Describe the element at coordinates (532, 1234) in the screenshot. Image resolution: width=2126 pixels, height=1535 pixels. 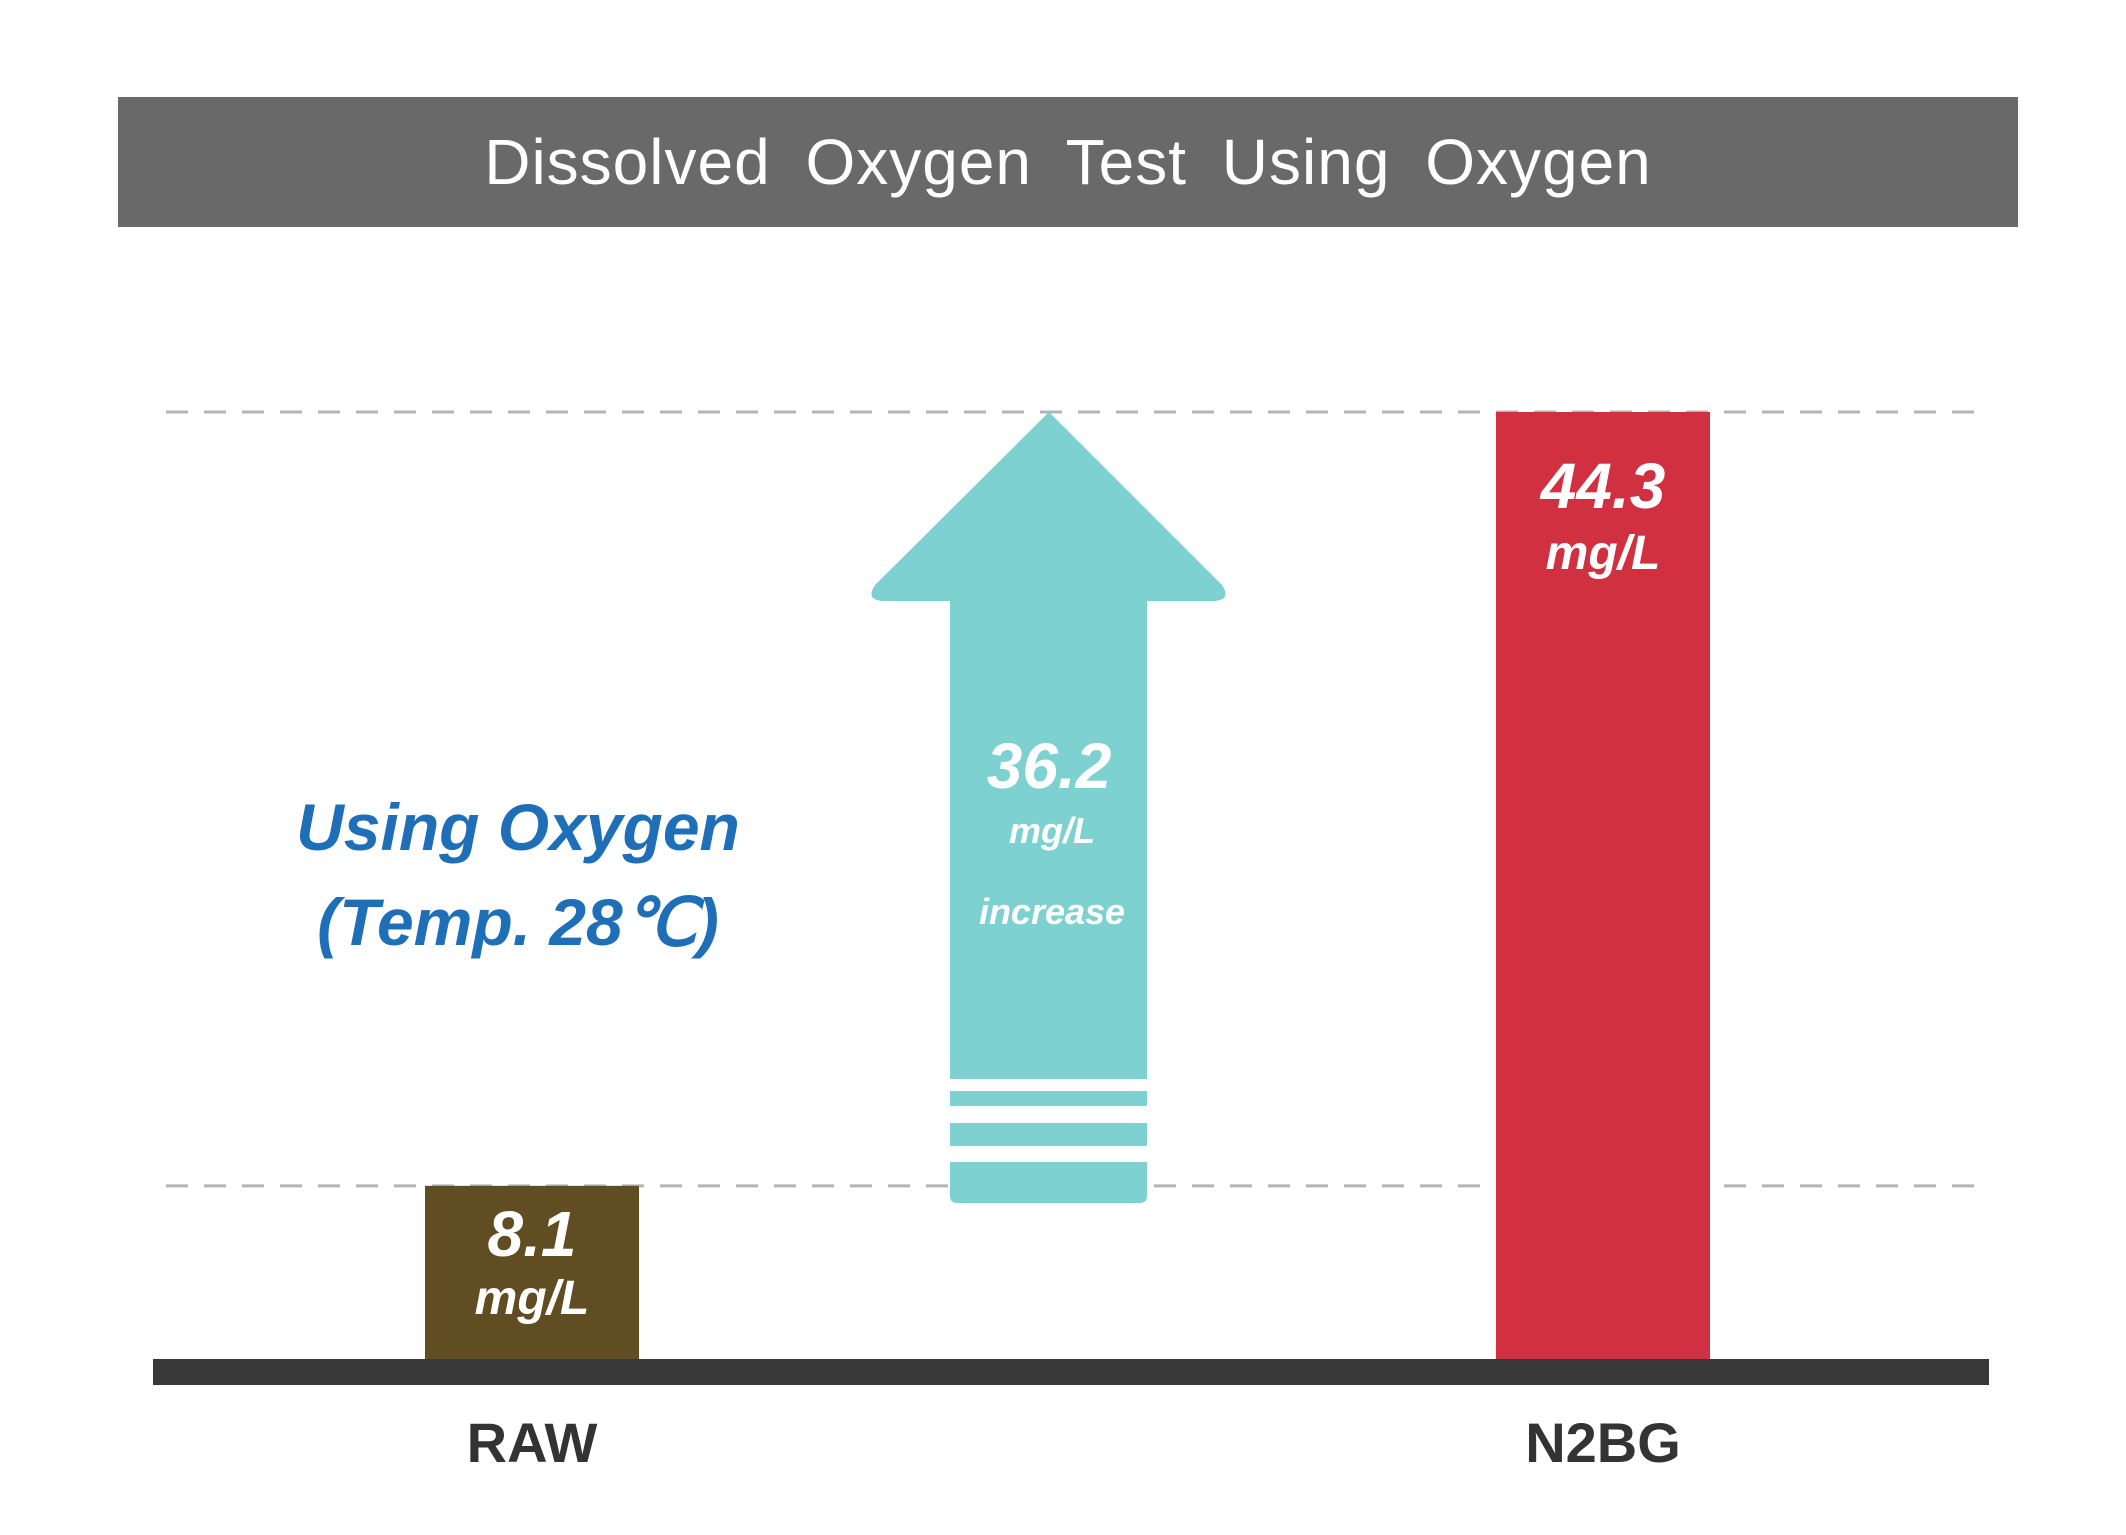
I see `bar-value-label-raw: 8.1` at that location.